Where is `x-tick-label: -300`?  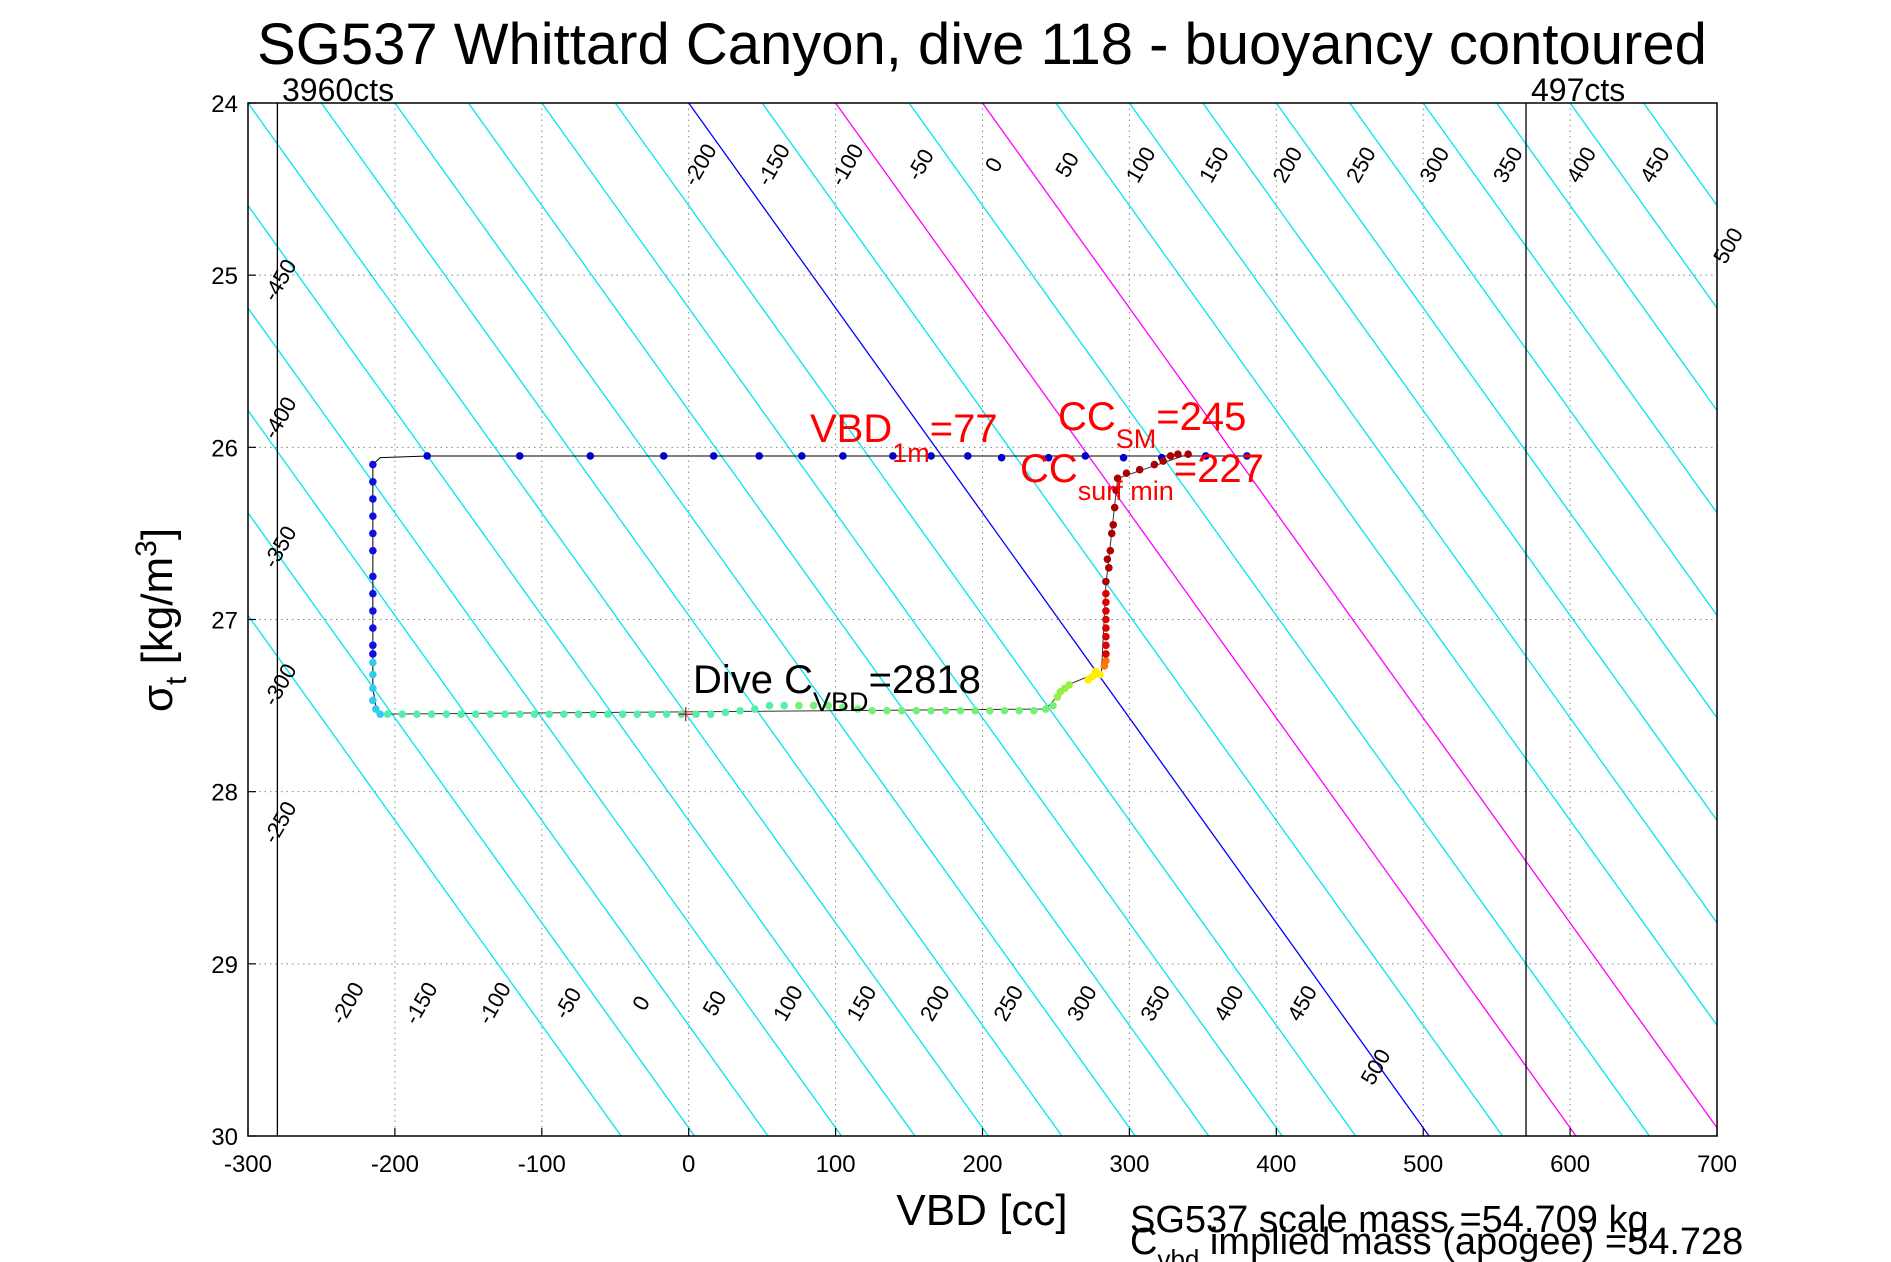
x-tick-label: -300 is located at coordinates (248, 1164).